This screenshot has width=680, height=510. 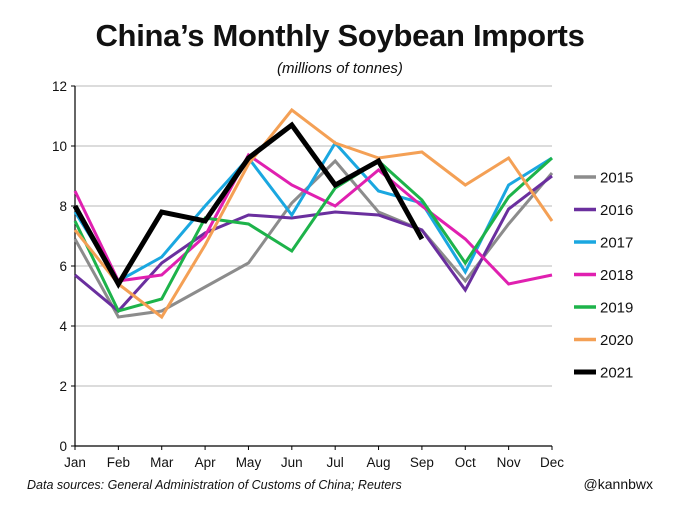 What do you see at coordinates (59, 86) in the screenshot?
I see `y-tick-label: 12` at bounding box center [59, 86].